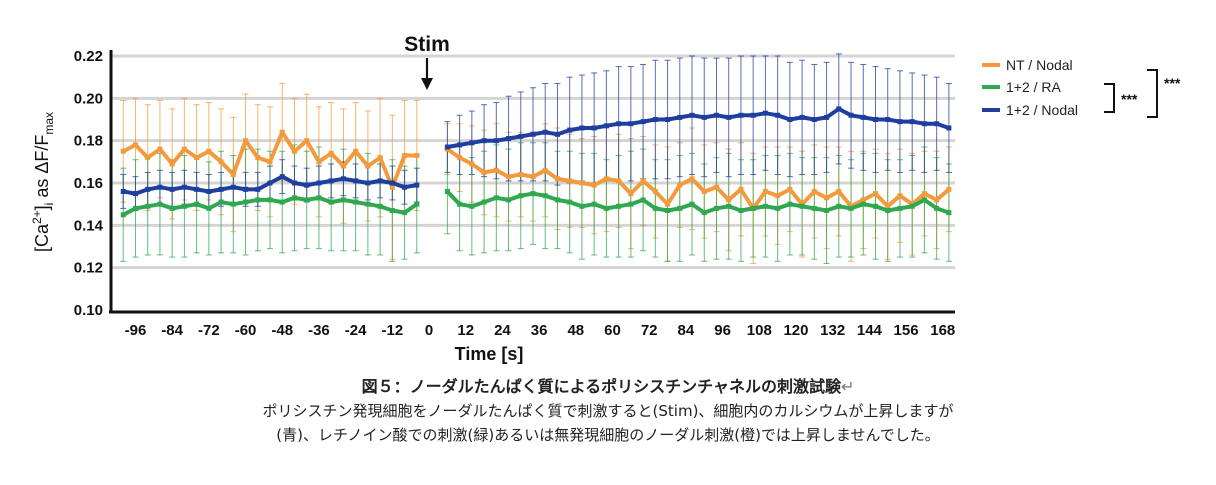 This screenshot has width=1216, height=485. Describe the element at coordinates (392, 330) in the screenshot. I see `x-tick-label: -12` at that location.